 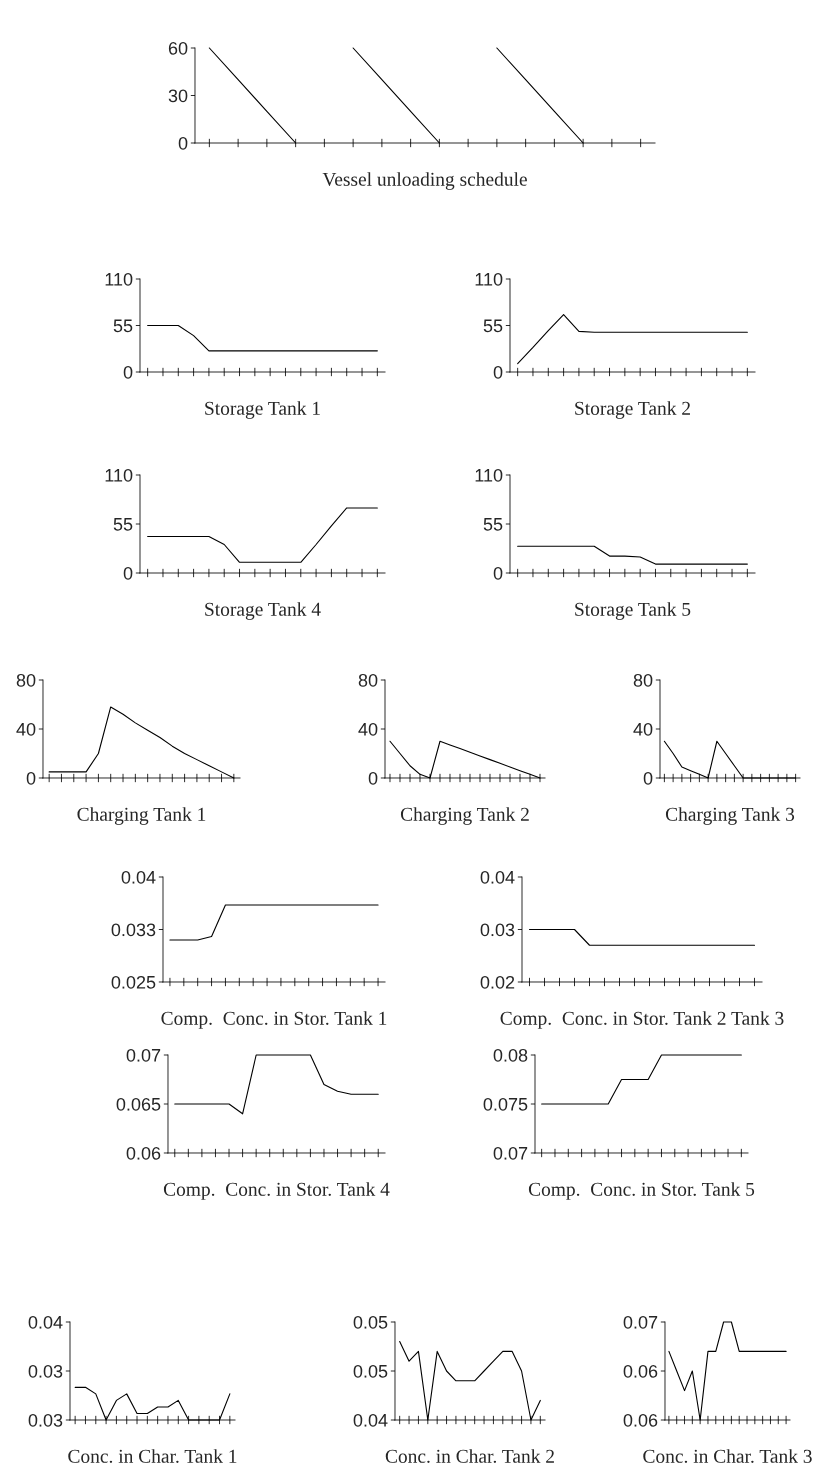 What do you see at coordinates (133, 982) in the screenshot?
I see `y-tick-label: 0.025` at bounding box center [133, 982].